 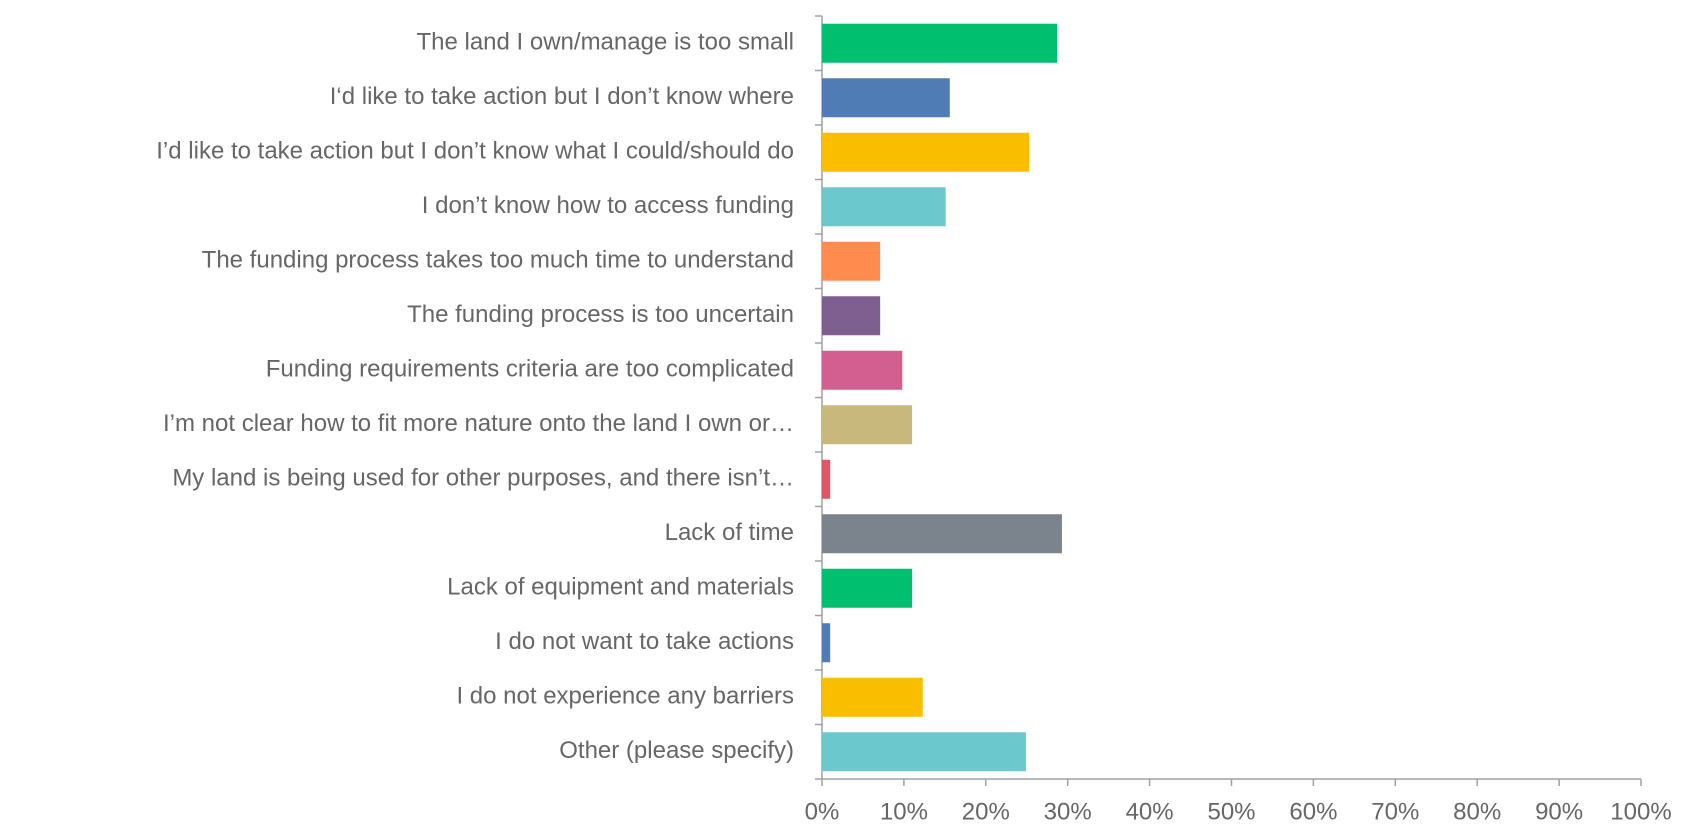 What do you see at coordinates (600, 314) in the screenshot?
I see `y-tick-label: The funding process is too uncertain` at bounding box center [600, 314].